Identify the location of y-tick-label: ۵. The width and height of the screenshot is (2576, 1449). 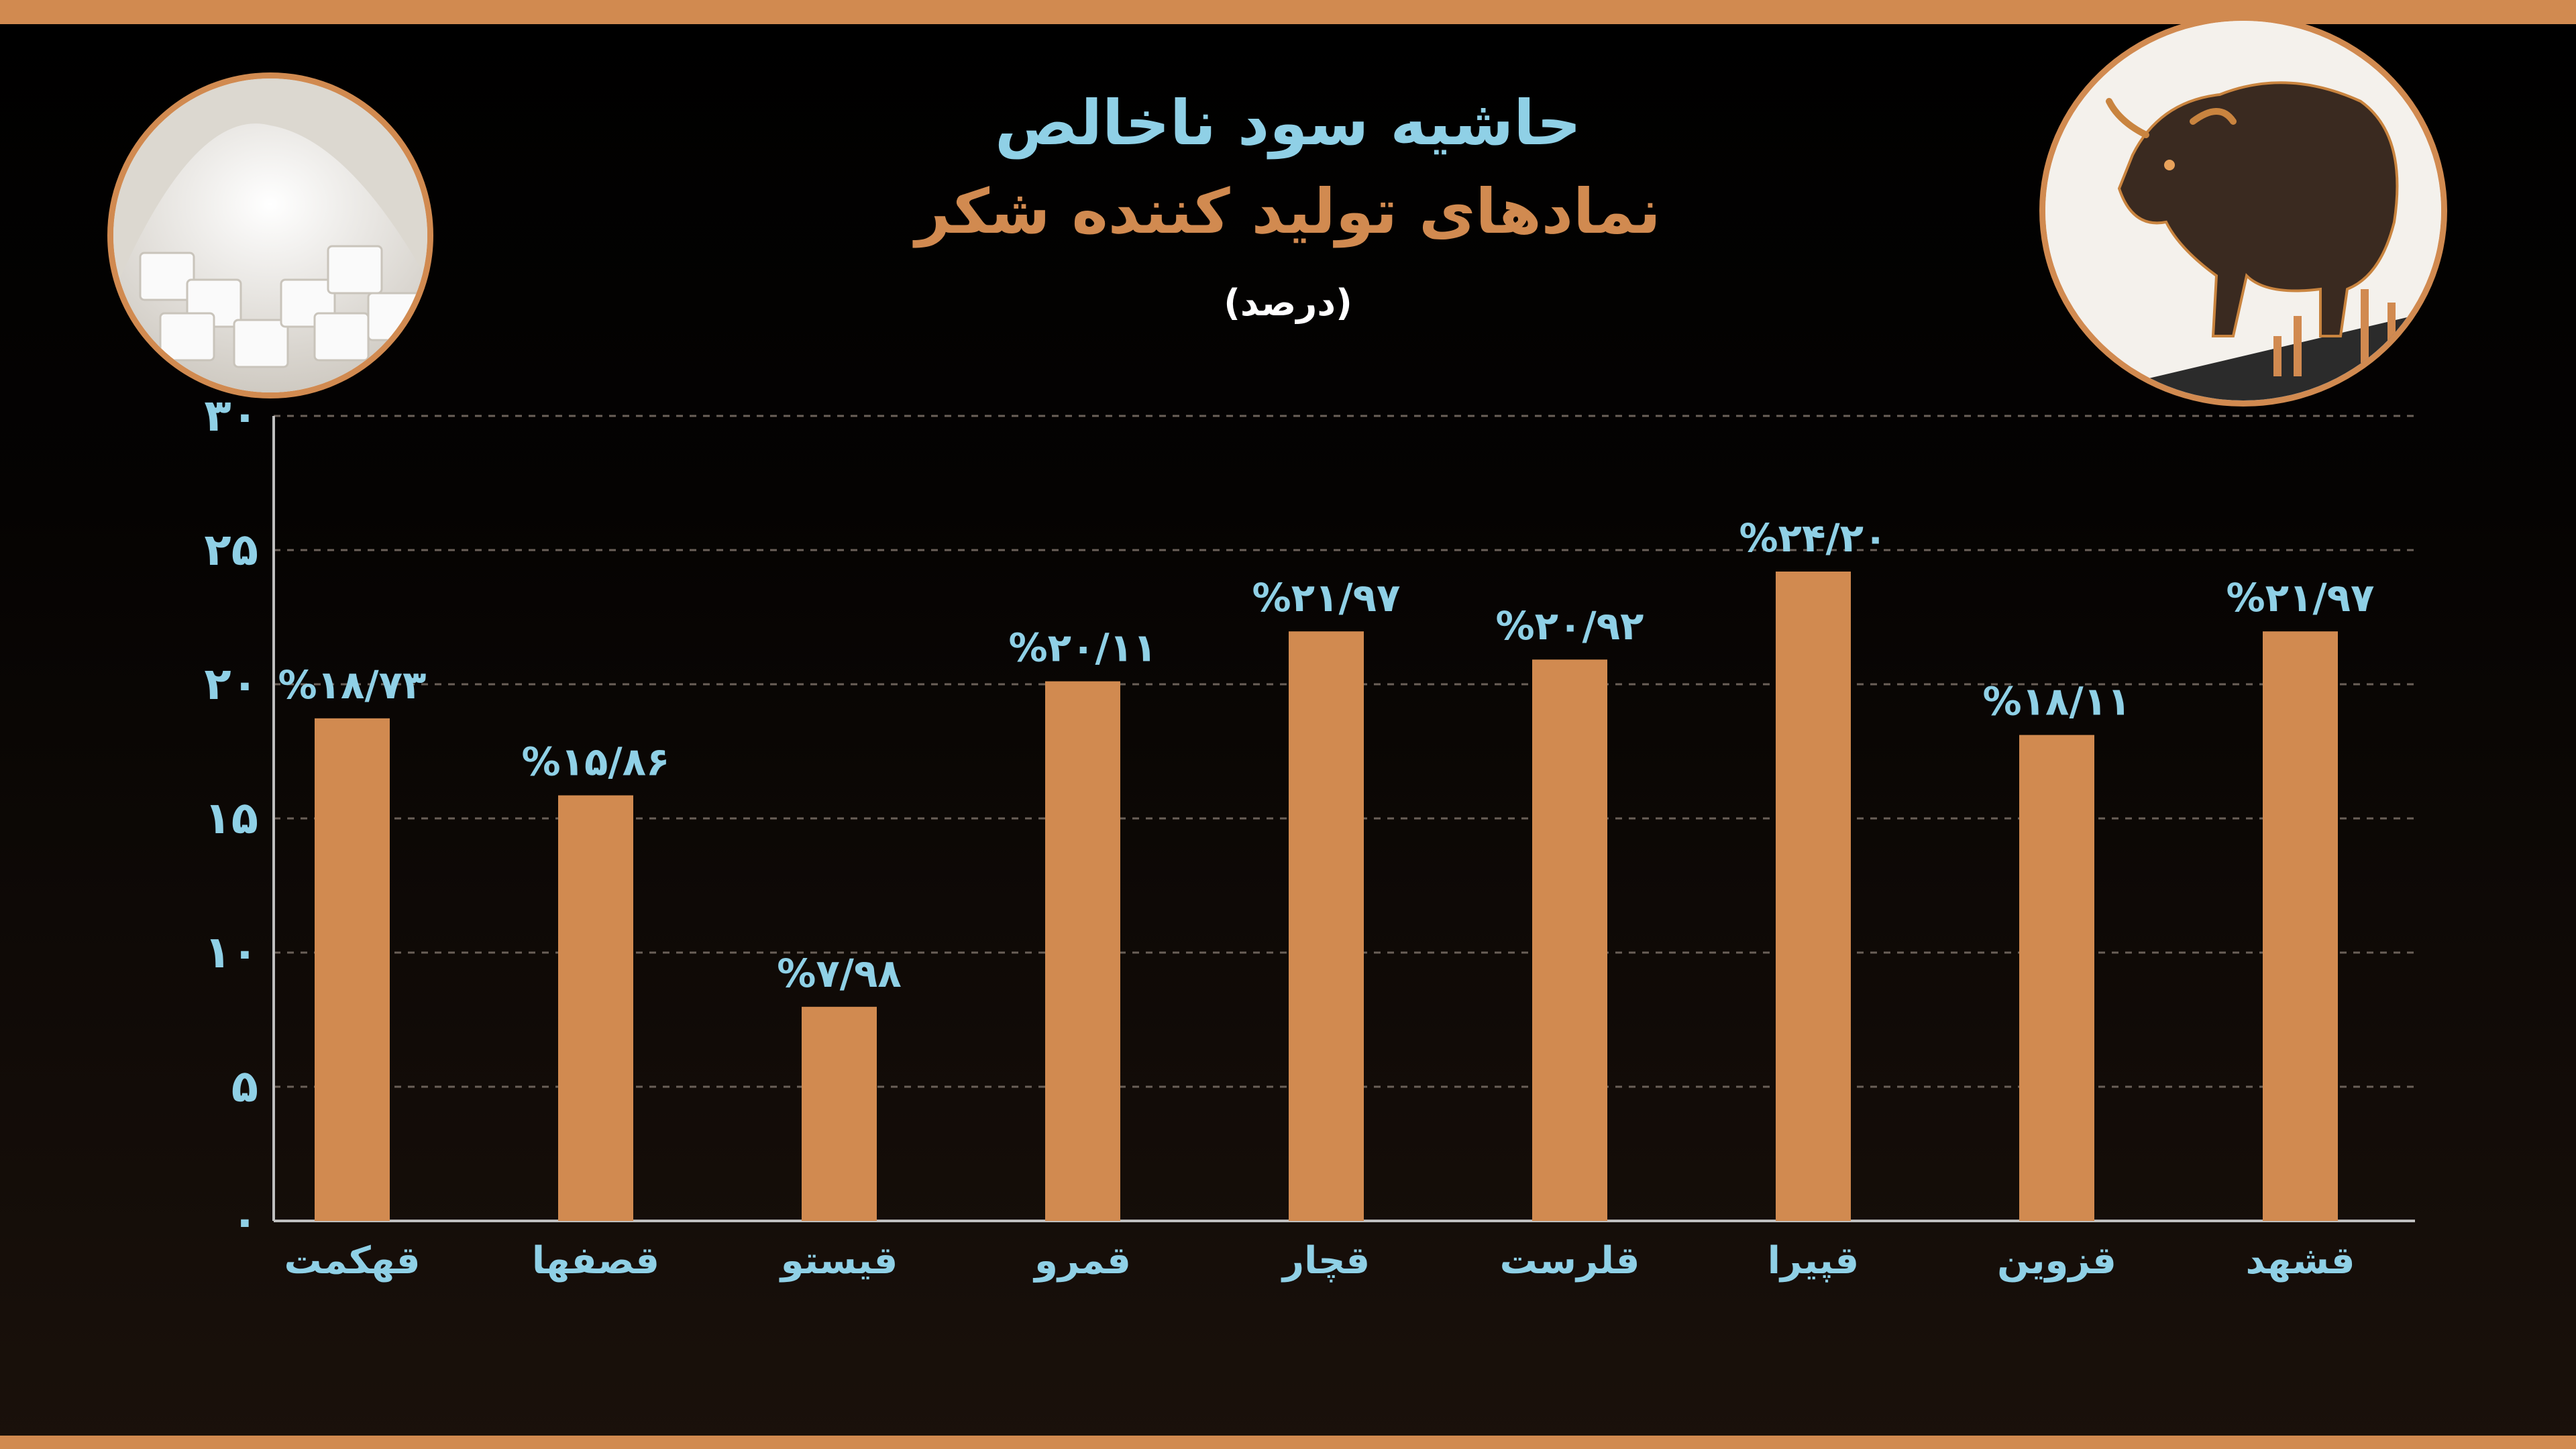
(244, 1086).